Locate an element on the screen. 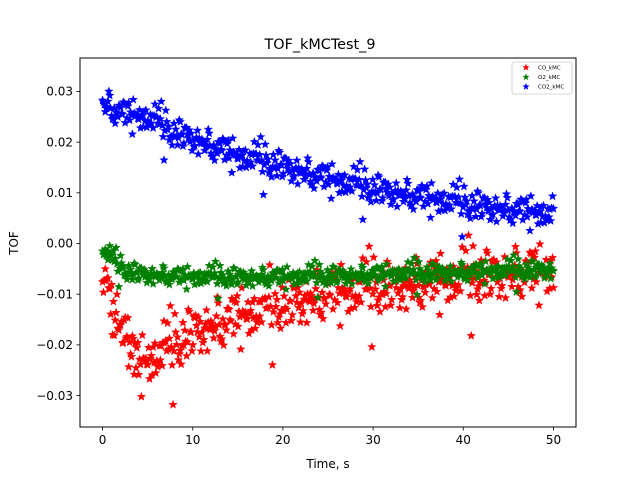  y-axis: −0.03 −0.02 −0.01 0.00 0.01 0.02 0.03 is located at coordinates (58, 244).